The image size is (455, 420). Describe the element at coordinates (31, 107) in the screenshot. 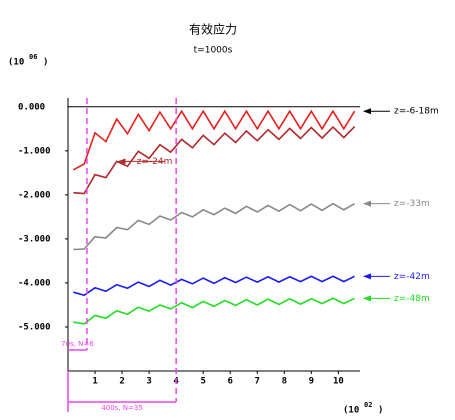

I see `y-tick-label: 0.000` at that location.